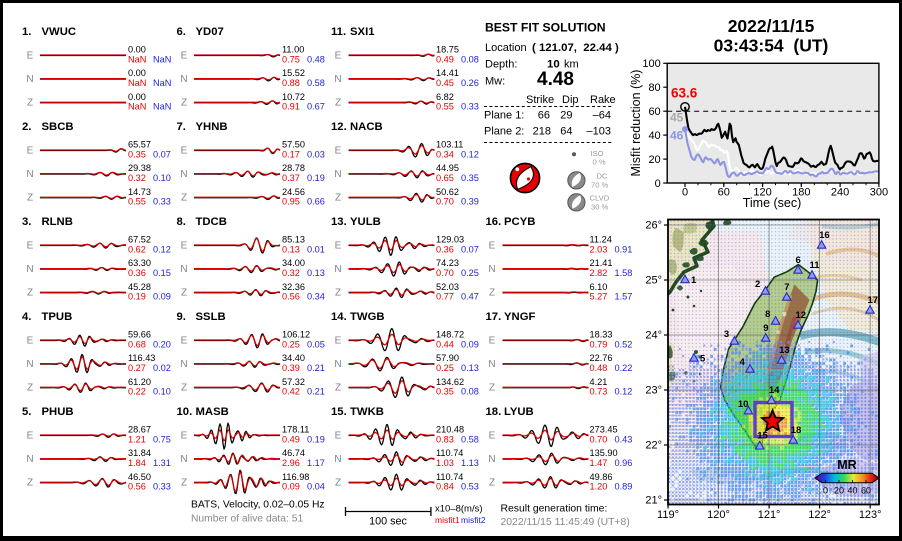  I want to click on svg-text: 1.20, so click(599, 487).